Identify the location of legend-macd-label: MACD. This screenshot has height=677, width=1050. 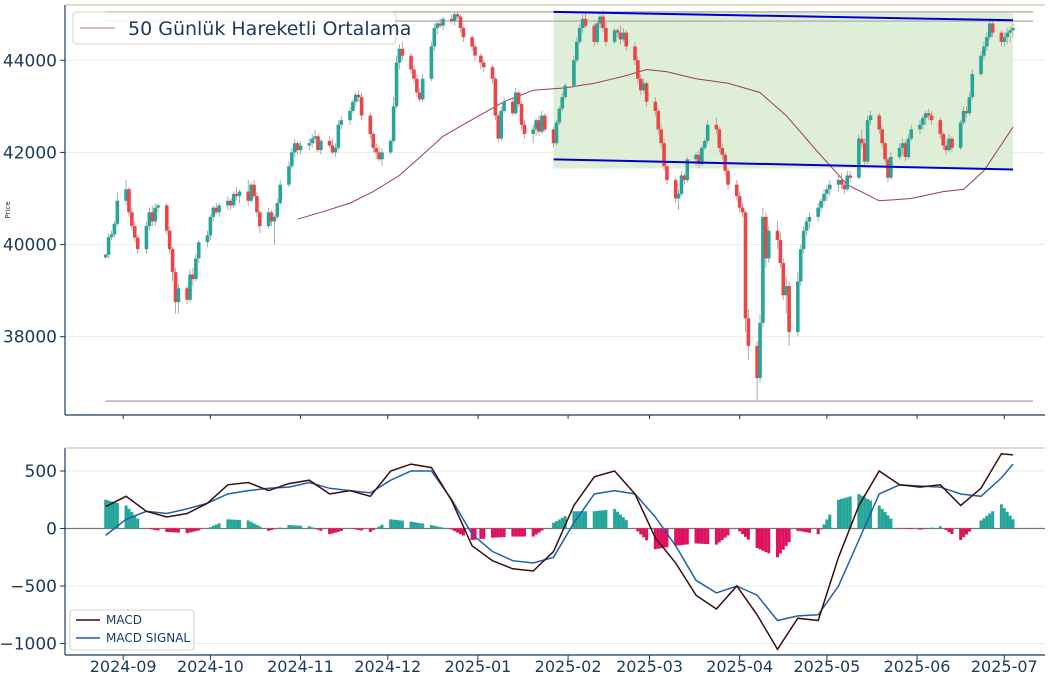
(124, 620).